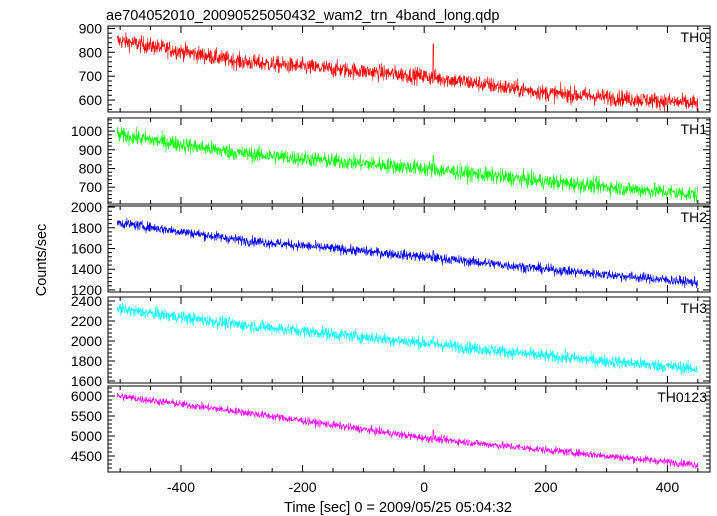 This screenshot has height=516, width=717. Describe the element at coordinates (181, 487) in the screenshot. I see `x-tick-label: -400` at that location.